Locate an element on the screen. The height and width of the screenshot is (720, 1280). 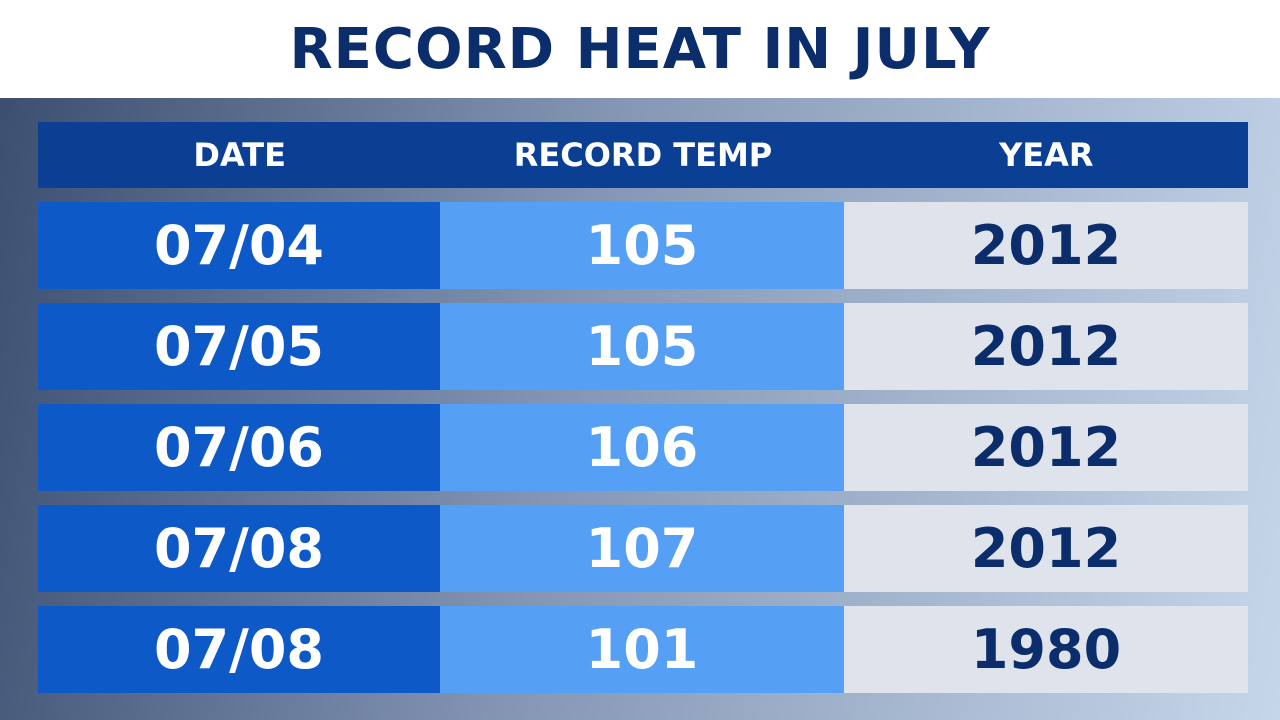
table-row: 07/08 101 1980 is located at coordinates (643, 649).